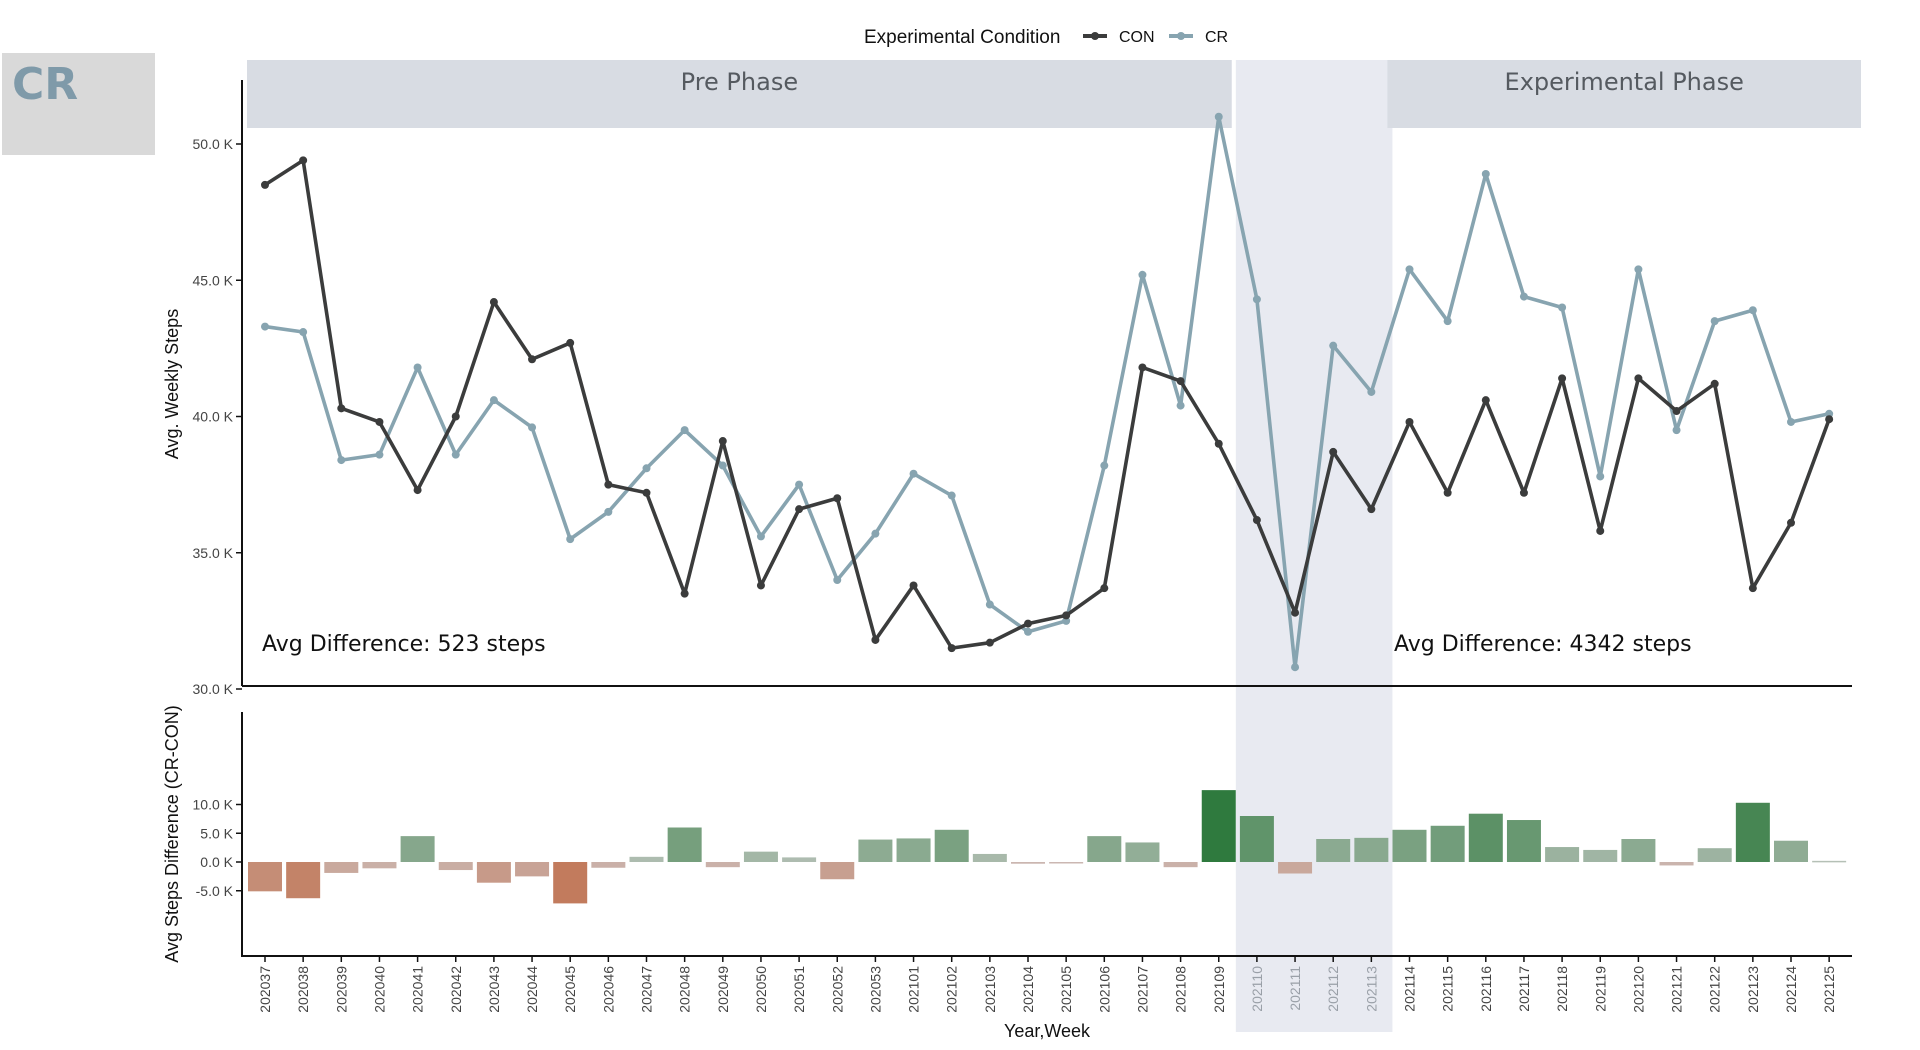  What do you see at coordinates (1486, 989) in the screenshot?
I see `x-tick-label: 202116` at bounding box center [1486, 989].